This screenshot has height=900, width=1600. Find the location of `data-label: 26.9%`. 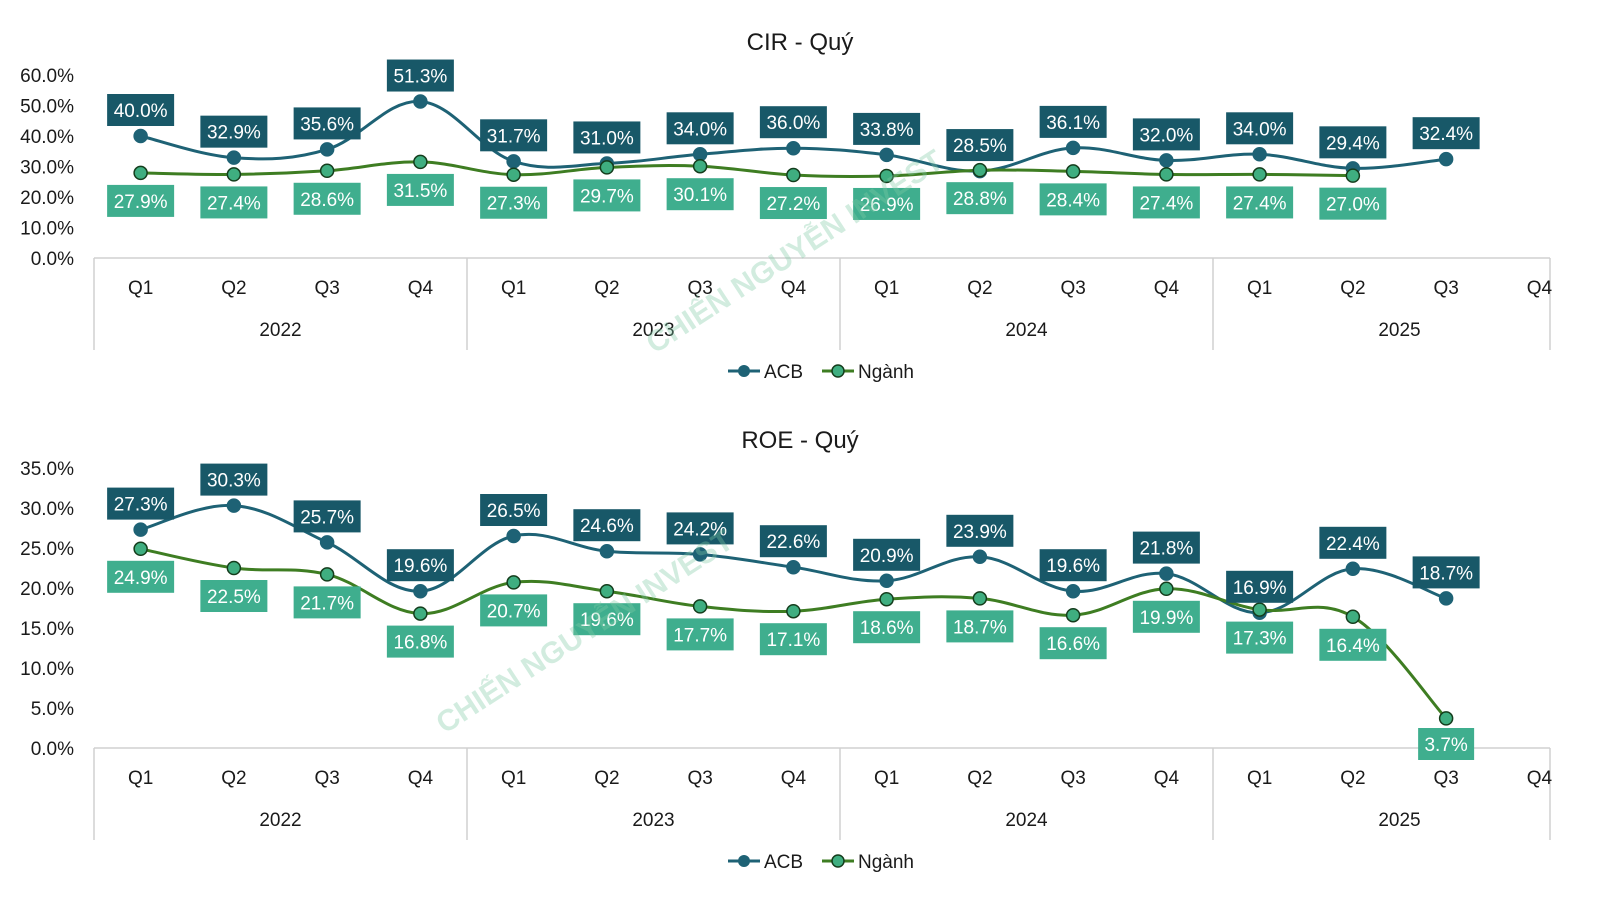

data-label: 26.9% is located at coordinates (887, 205).